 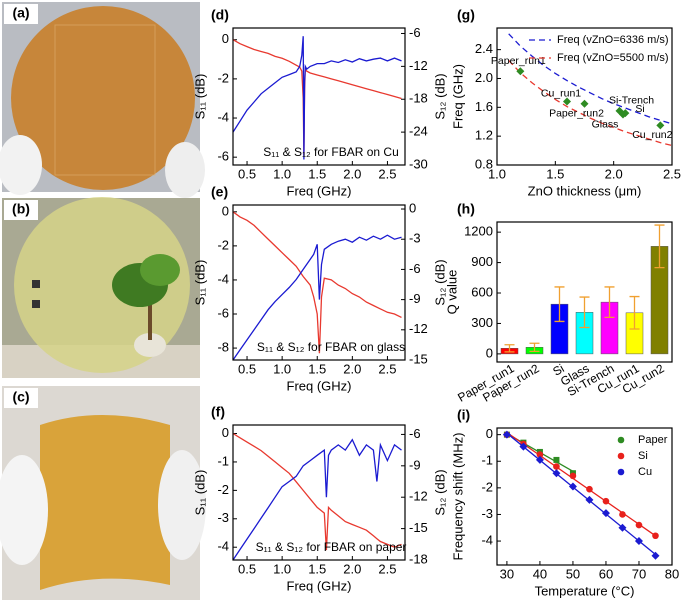 I want to click on x-tick-label: 50, so click(x=573, y=573).